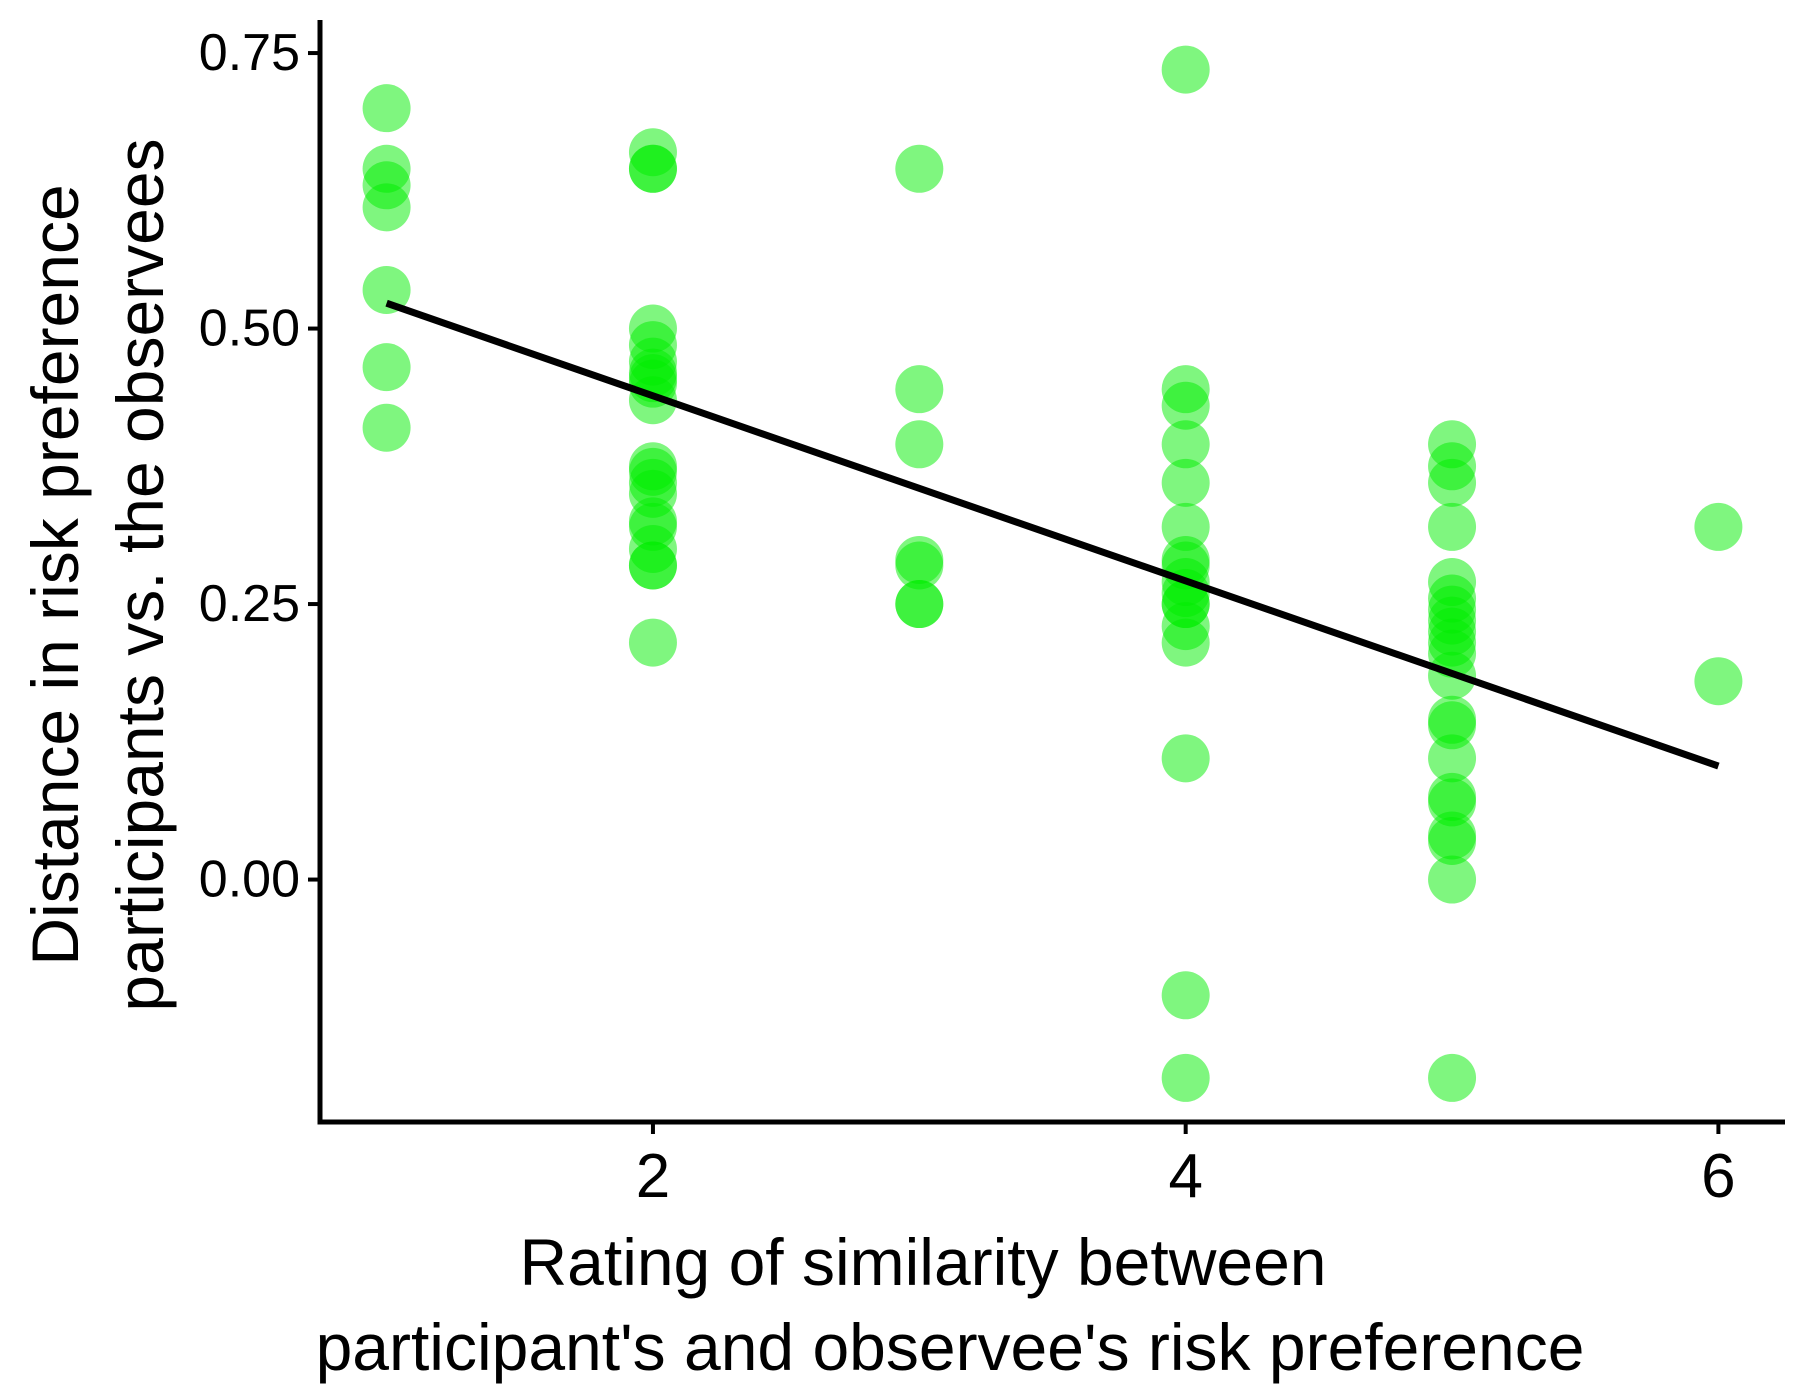  What do you see at coordinates (55, 574) in the screenshot?
I see `y-axis-title-line-1: Distance in risk preference` at bounding box center [55, 574].